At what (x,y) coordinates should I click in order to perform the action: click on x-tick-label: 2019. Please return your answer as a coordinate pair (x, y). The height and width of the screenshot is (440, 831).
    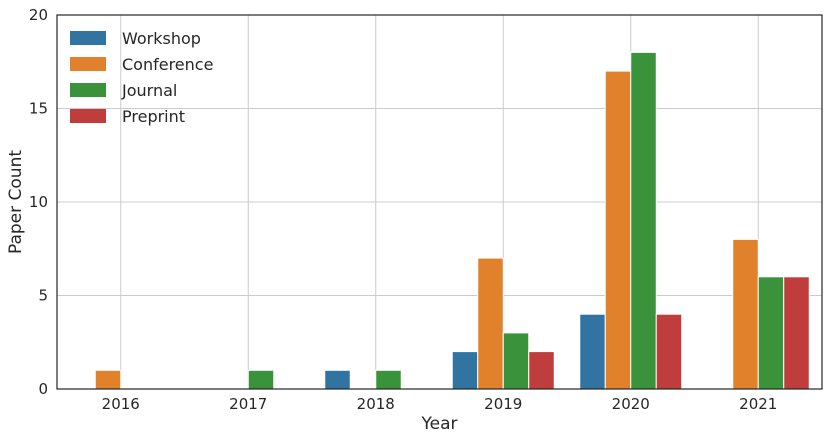
    Looking at the image, I should click on (503, 404).